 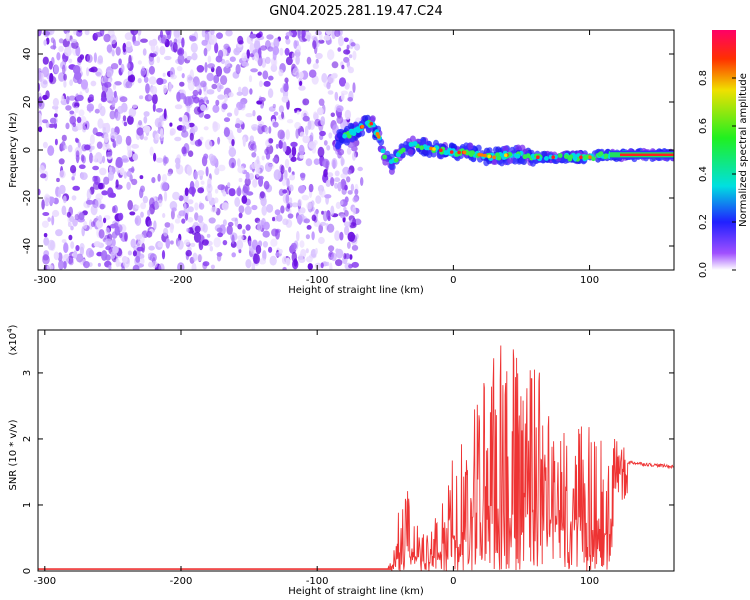 I want to click on colorbar-tick-label: 0.4, so click(x=703, y=174).